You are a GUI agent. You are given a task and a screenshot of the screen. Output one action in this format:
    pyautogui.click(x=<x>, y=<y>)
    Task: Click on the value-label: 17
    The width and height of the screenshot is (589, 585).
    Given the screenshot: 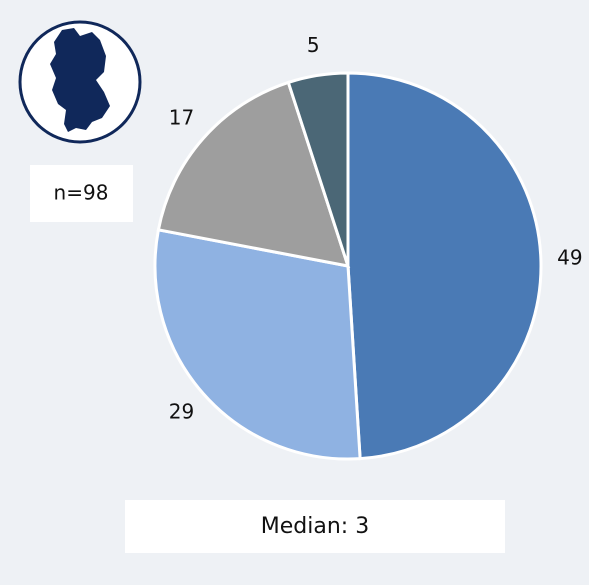 What is the action you would take?
    pyautogui.click(x=181, y=118)
    